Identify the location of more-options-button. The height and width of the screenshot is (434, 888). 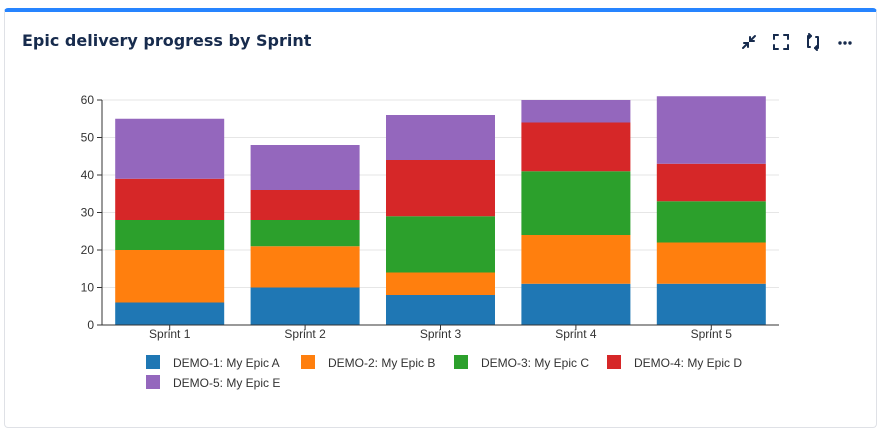
(845, 42).